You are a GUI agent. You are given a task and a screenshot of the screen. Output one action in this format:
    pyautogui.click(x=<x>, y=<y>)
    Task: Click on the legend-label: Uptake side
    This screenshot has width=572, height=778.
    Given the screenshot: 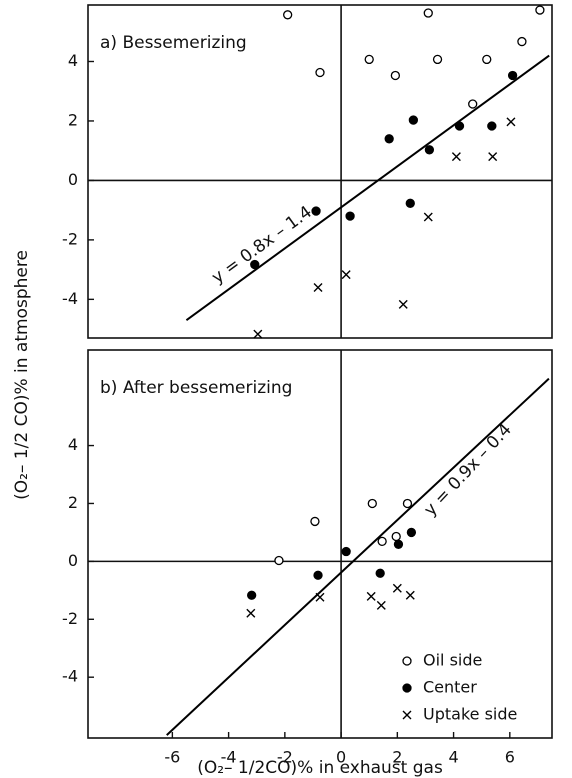 What is the action you would take?
    pyautogui.click(x=470, y=714)
    